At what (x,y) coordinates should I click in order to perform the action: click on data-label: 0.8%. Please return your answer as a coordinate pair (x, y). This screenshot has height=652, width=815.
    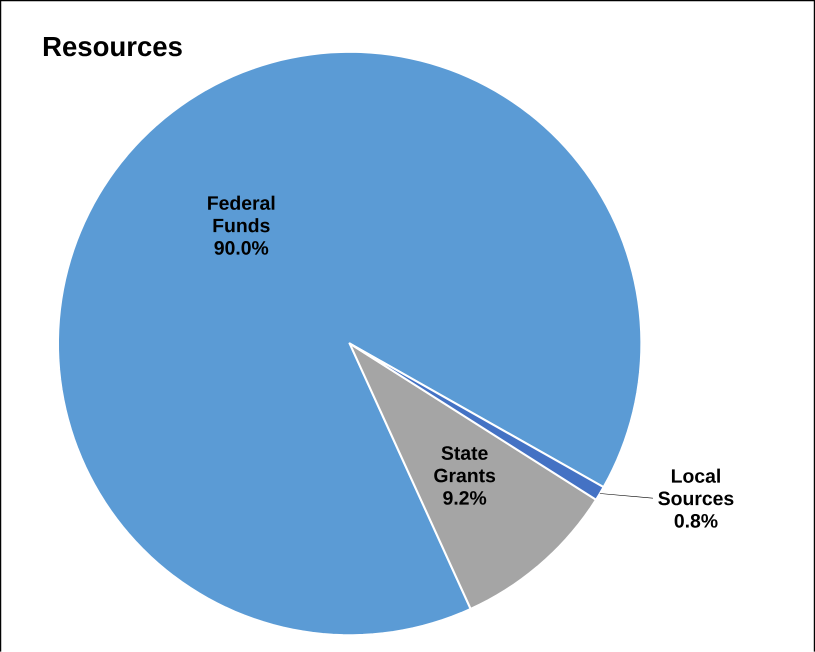
    Looking at the image, I should click on (696, 521).